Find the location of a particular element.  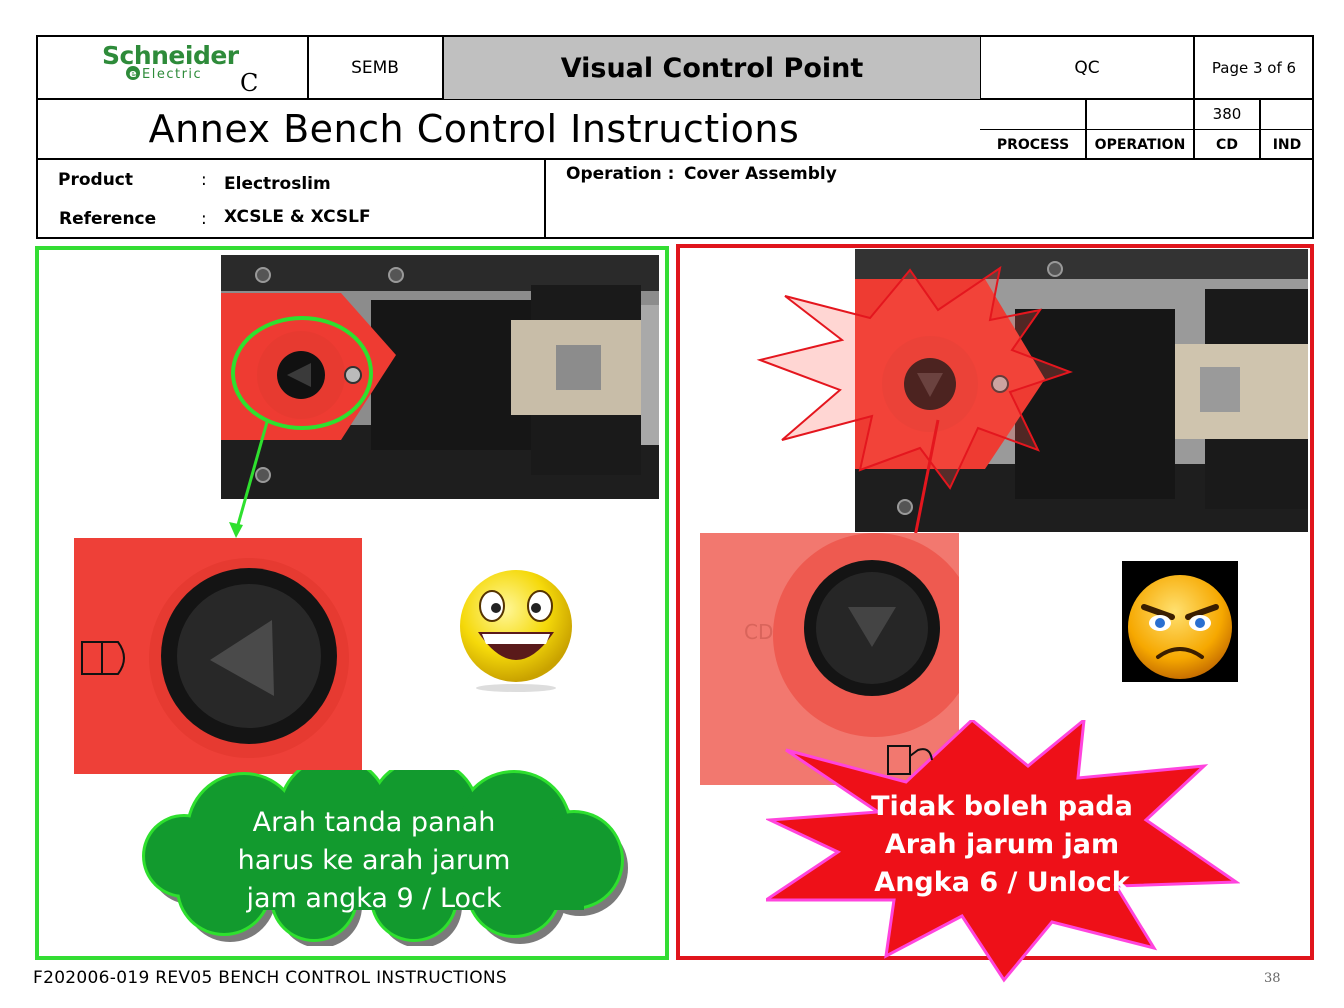

reference-colon: : is located at coordinates (204, 219).